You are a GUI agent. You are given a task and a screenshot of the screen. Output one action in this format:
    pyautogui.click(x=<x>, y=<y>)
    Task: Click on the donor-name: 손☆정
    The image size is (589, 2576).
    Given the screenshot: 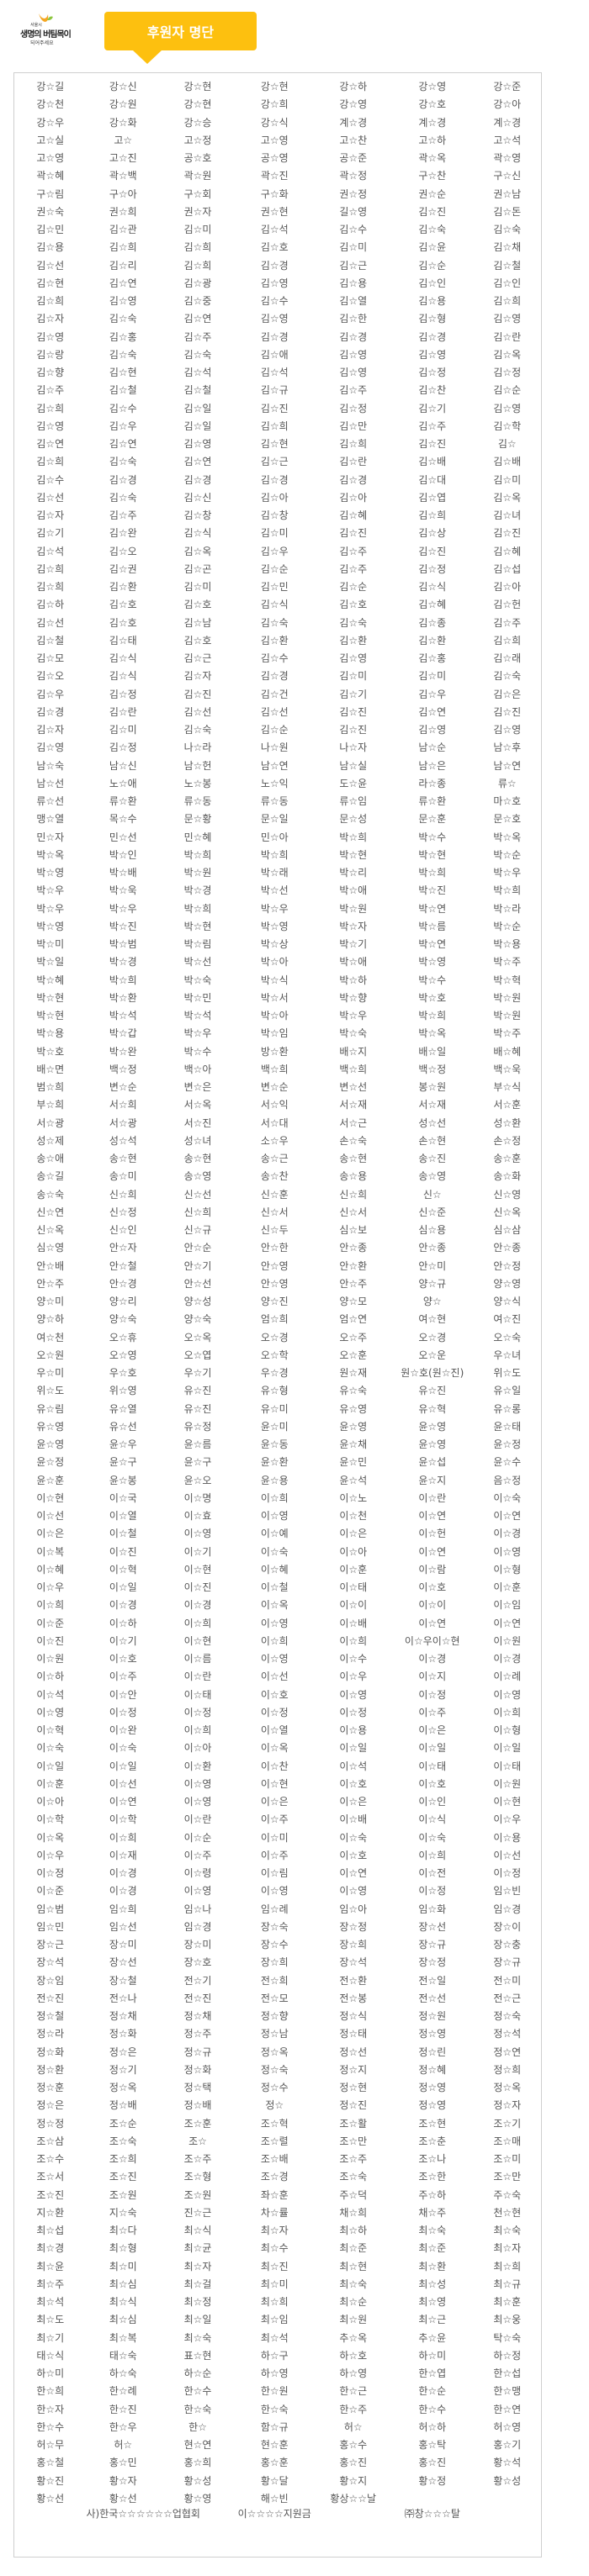 What is the action you would take?
    pyautogui.click(x=507, y=1140)
    